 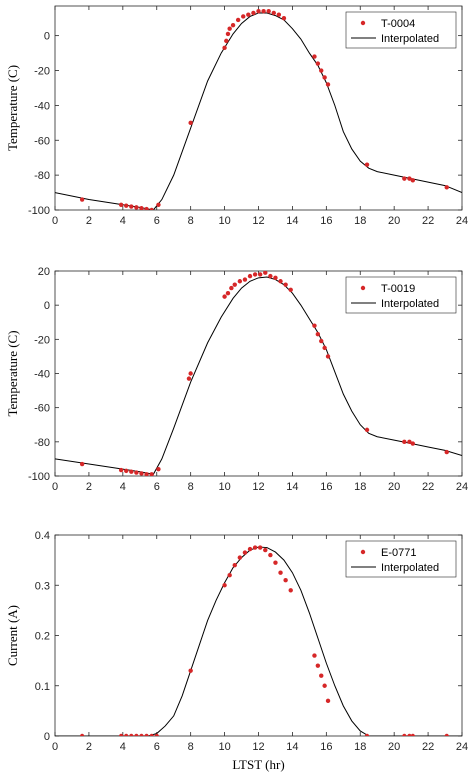 What do you see at coordinates (401, 30) in the screenshot?
I see `legend: T-0004 Interpolated` at bounding box center [401, 30].